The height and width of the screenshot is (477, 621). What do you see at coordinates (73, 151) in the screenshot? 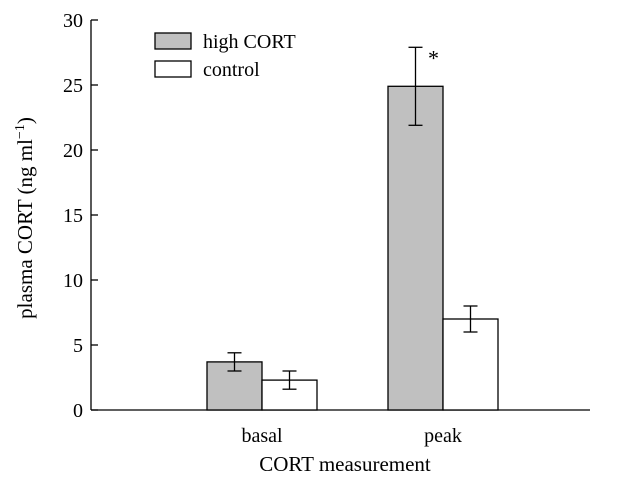
I see `y-tick-label: 20` at bounding box center [73, 151].